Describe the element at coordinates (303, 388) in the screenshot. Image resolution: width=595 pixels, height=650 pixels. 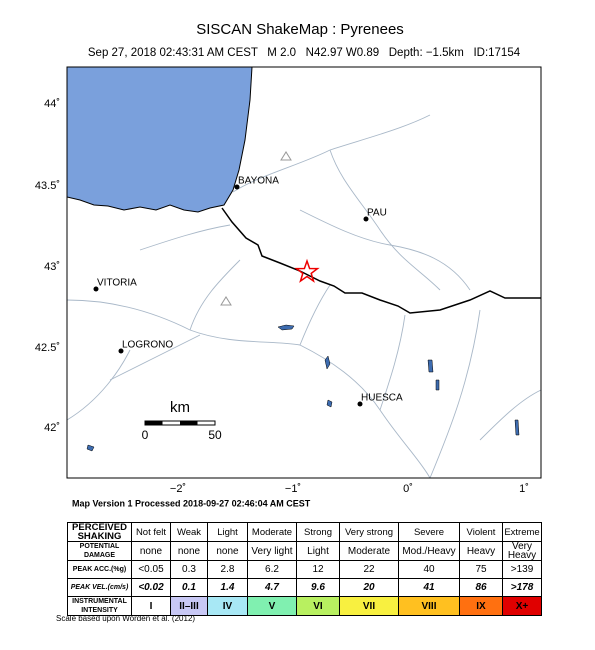
I see `lakes` at that location.